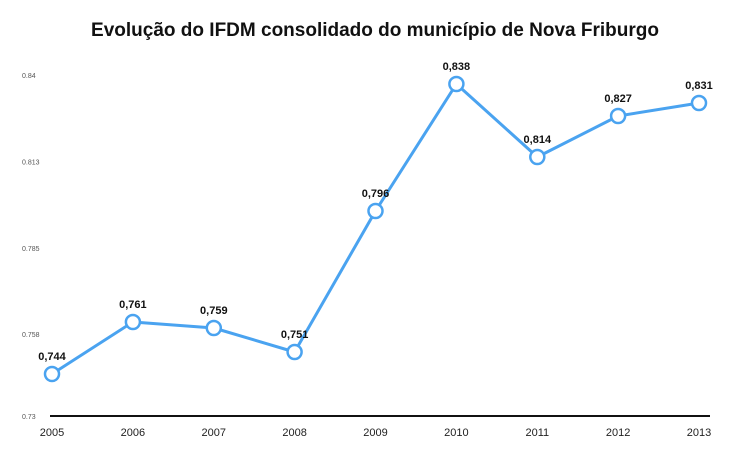 The image size is (750, 461). What do you see at coordinates (31, 249) in the screenshot?
I see `y-tick-label: 0.785` at bounding box center [31, 249].